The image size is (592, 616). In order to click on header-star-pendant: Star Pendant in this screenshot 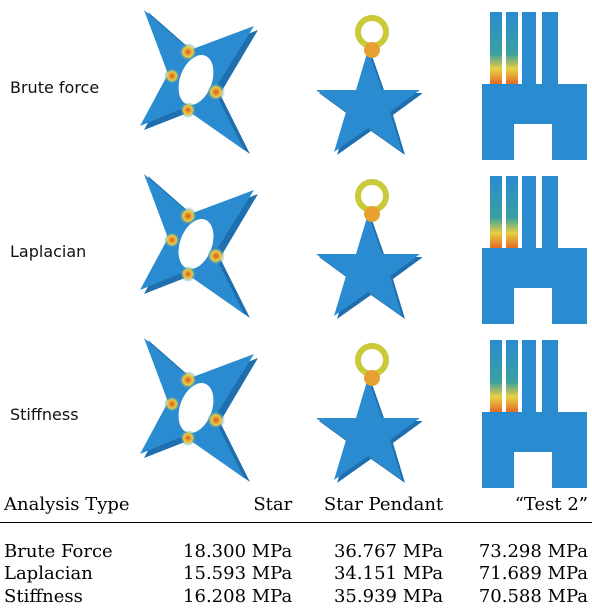, I will do `click(383, 504)`.